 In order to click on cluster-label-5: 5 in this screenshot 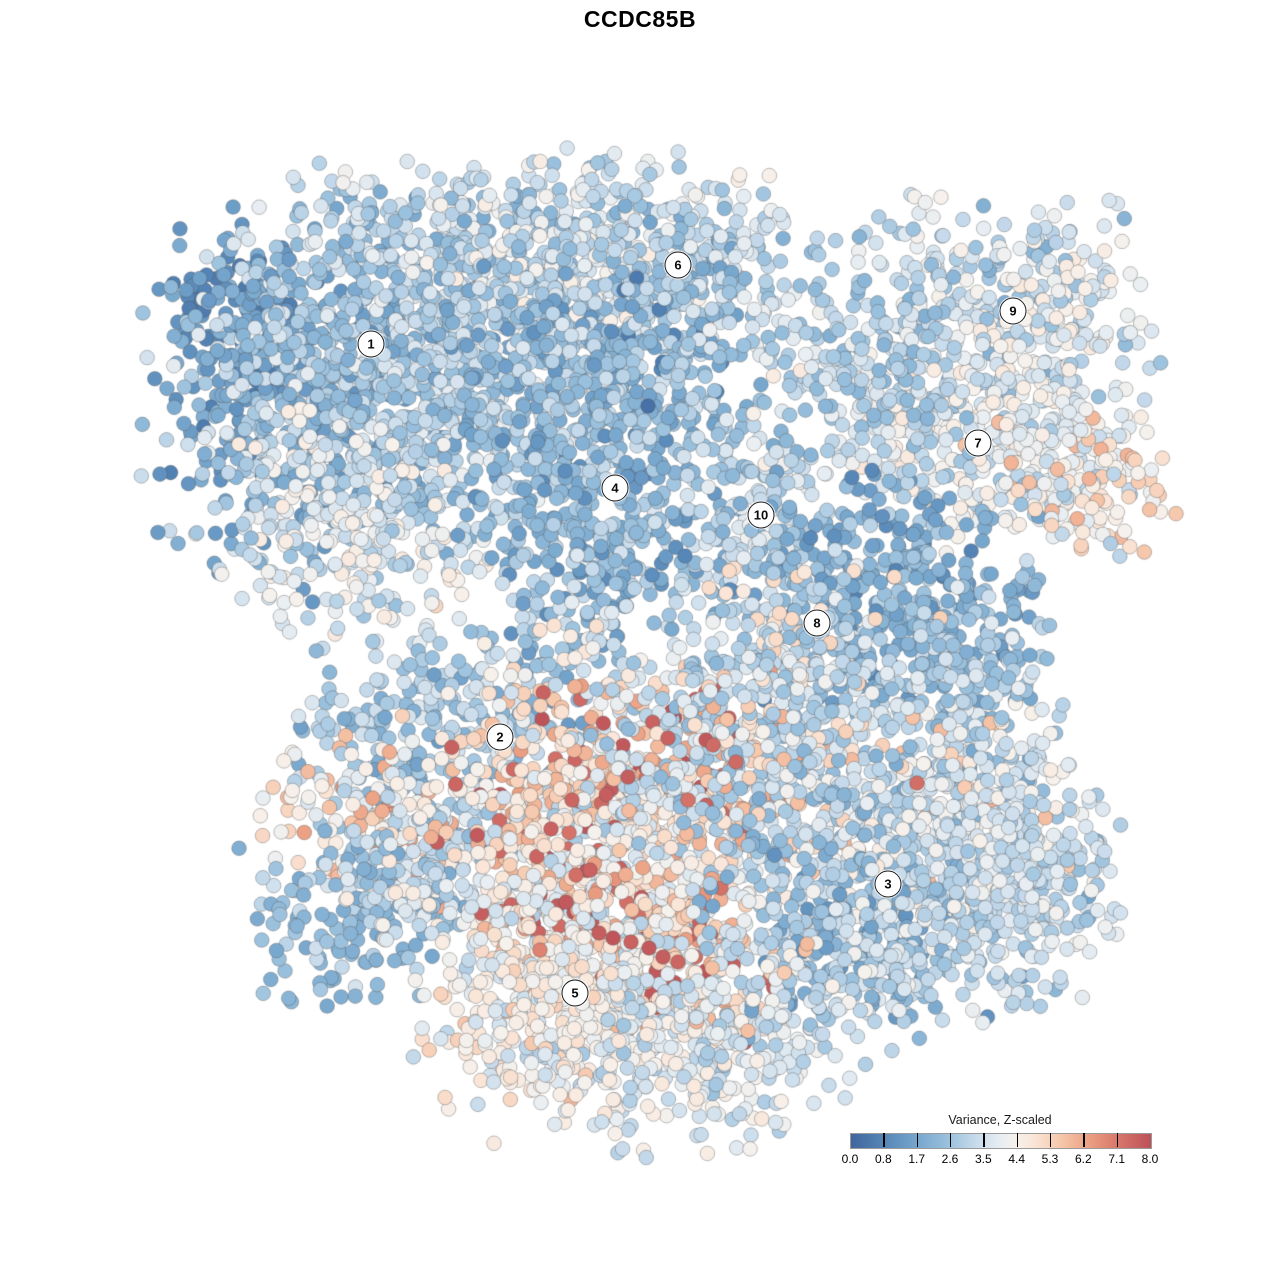, I will do `click(575, 993)`.